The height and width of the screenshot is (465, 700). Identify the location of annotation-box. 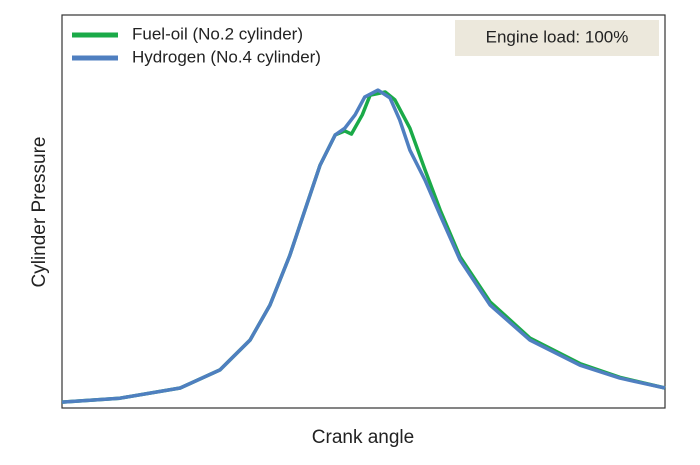
(557, 38).